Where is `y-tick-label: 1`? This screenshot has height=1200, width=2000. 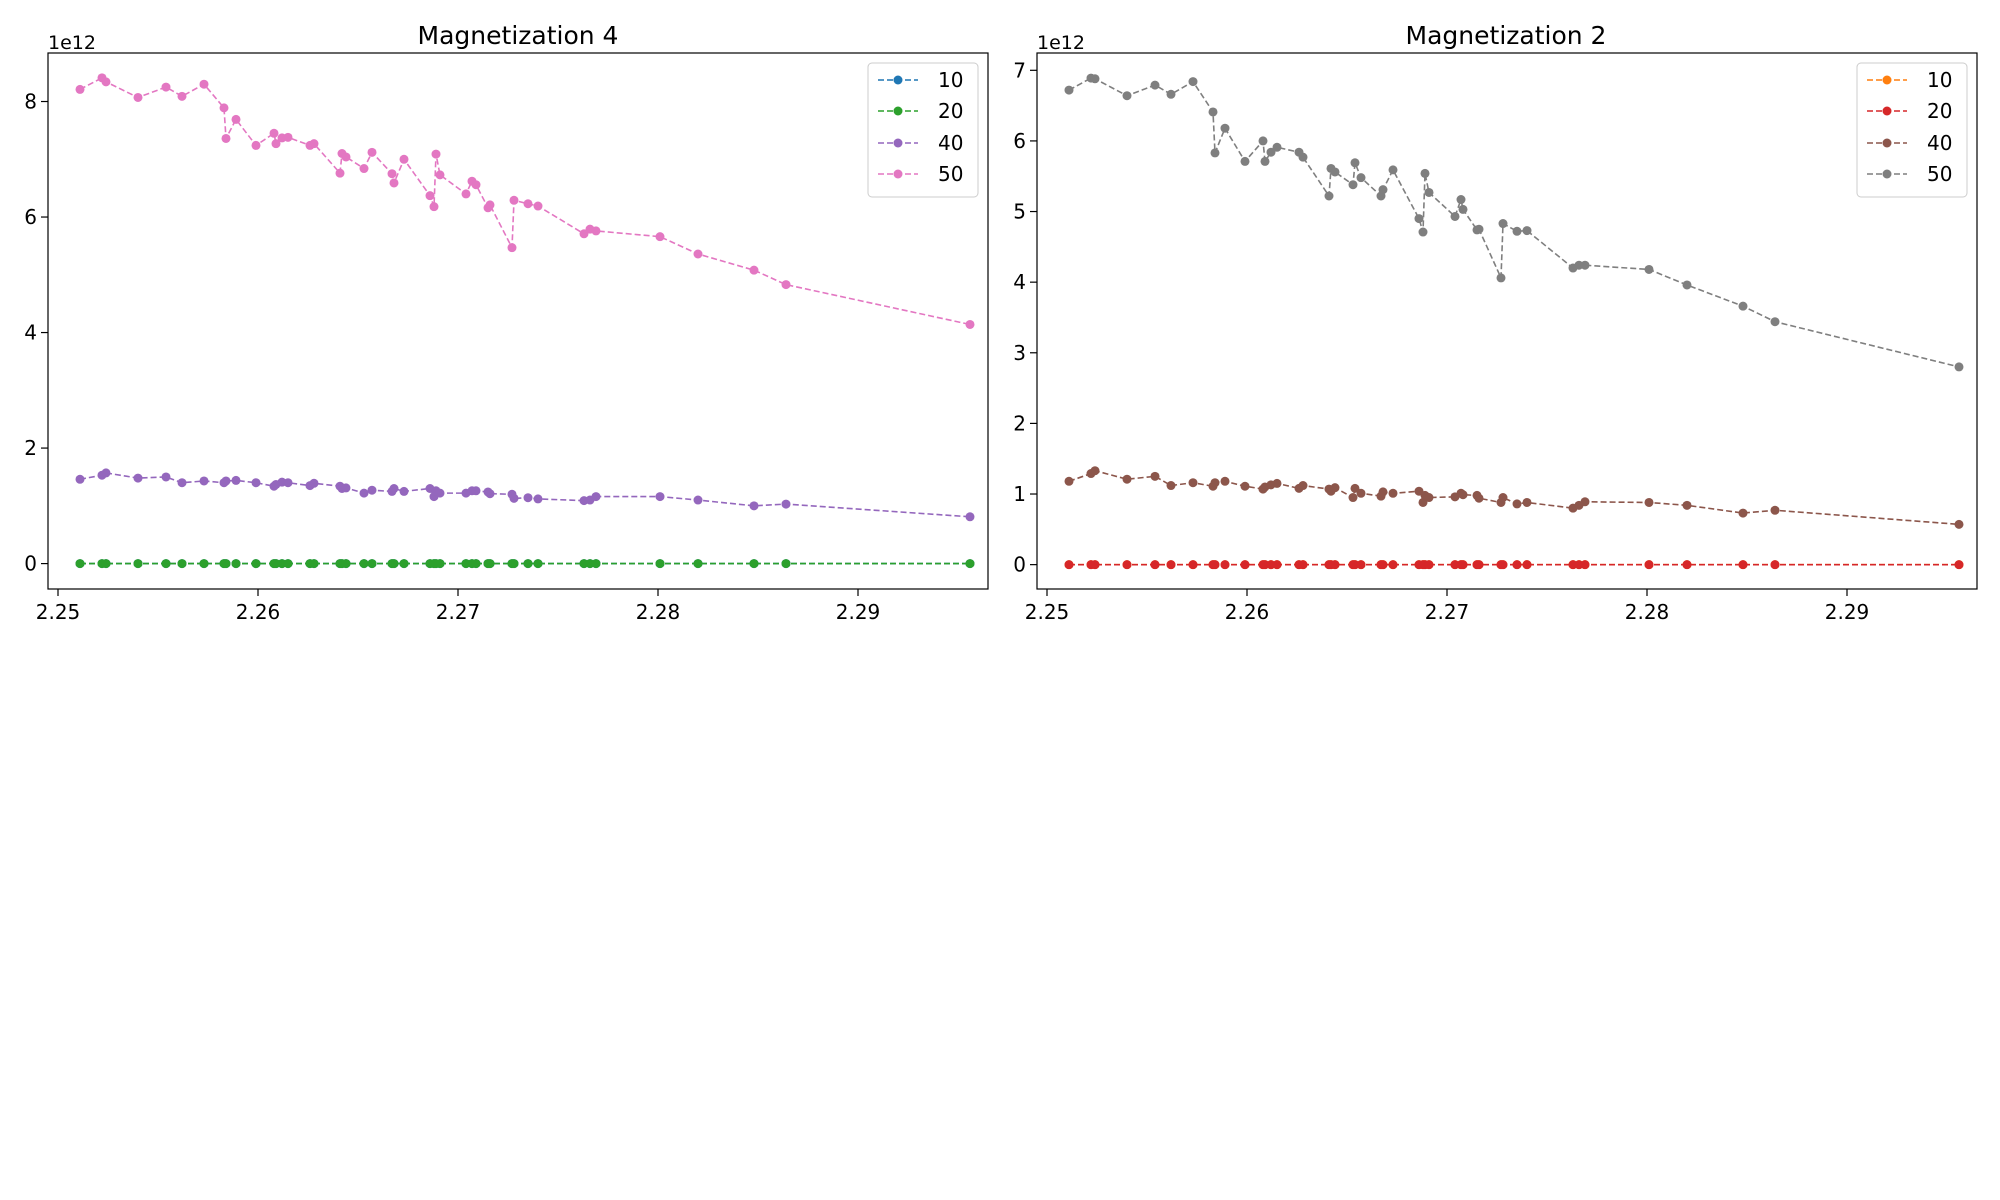
y-tick-label: 1 is located at coordinates (1019, 494).